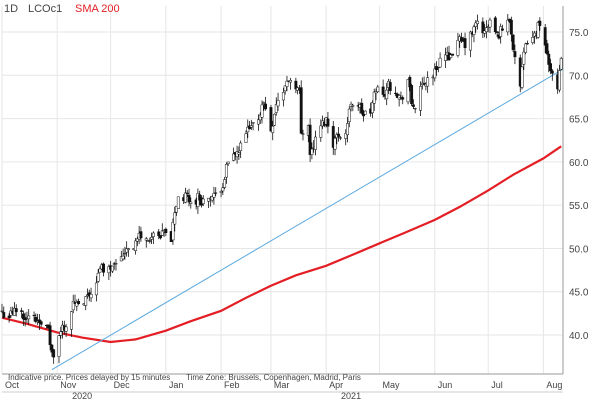 The height and width of the screenshot is (407, 600). What do you see at coordinates (579, 249) in the screenshot?
I see `y-tick-label: 50.0` at bounding box center [579, 249].